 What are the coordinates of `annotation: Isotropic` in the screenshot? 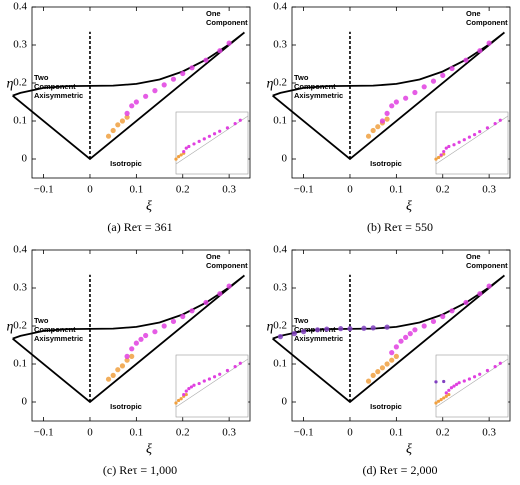 It's located at (126, 163).